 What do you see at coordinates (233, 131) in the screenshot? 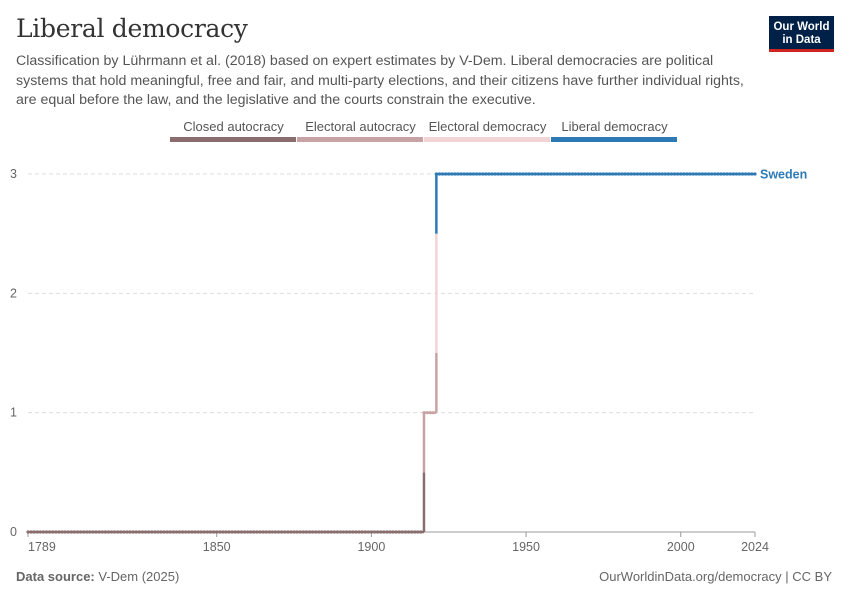
I see `legend-item-closed-autocracy: Closed autocracy` at bounding box center [233, 131].